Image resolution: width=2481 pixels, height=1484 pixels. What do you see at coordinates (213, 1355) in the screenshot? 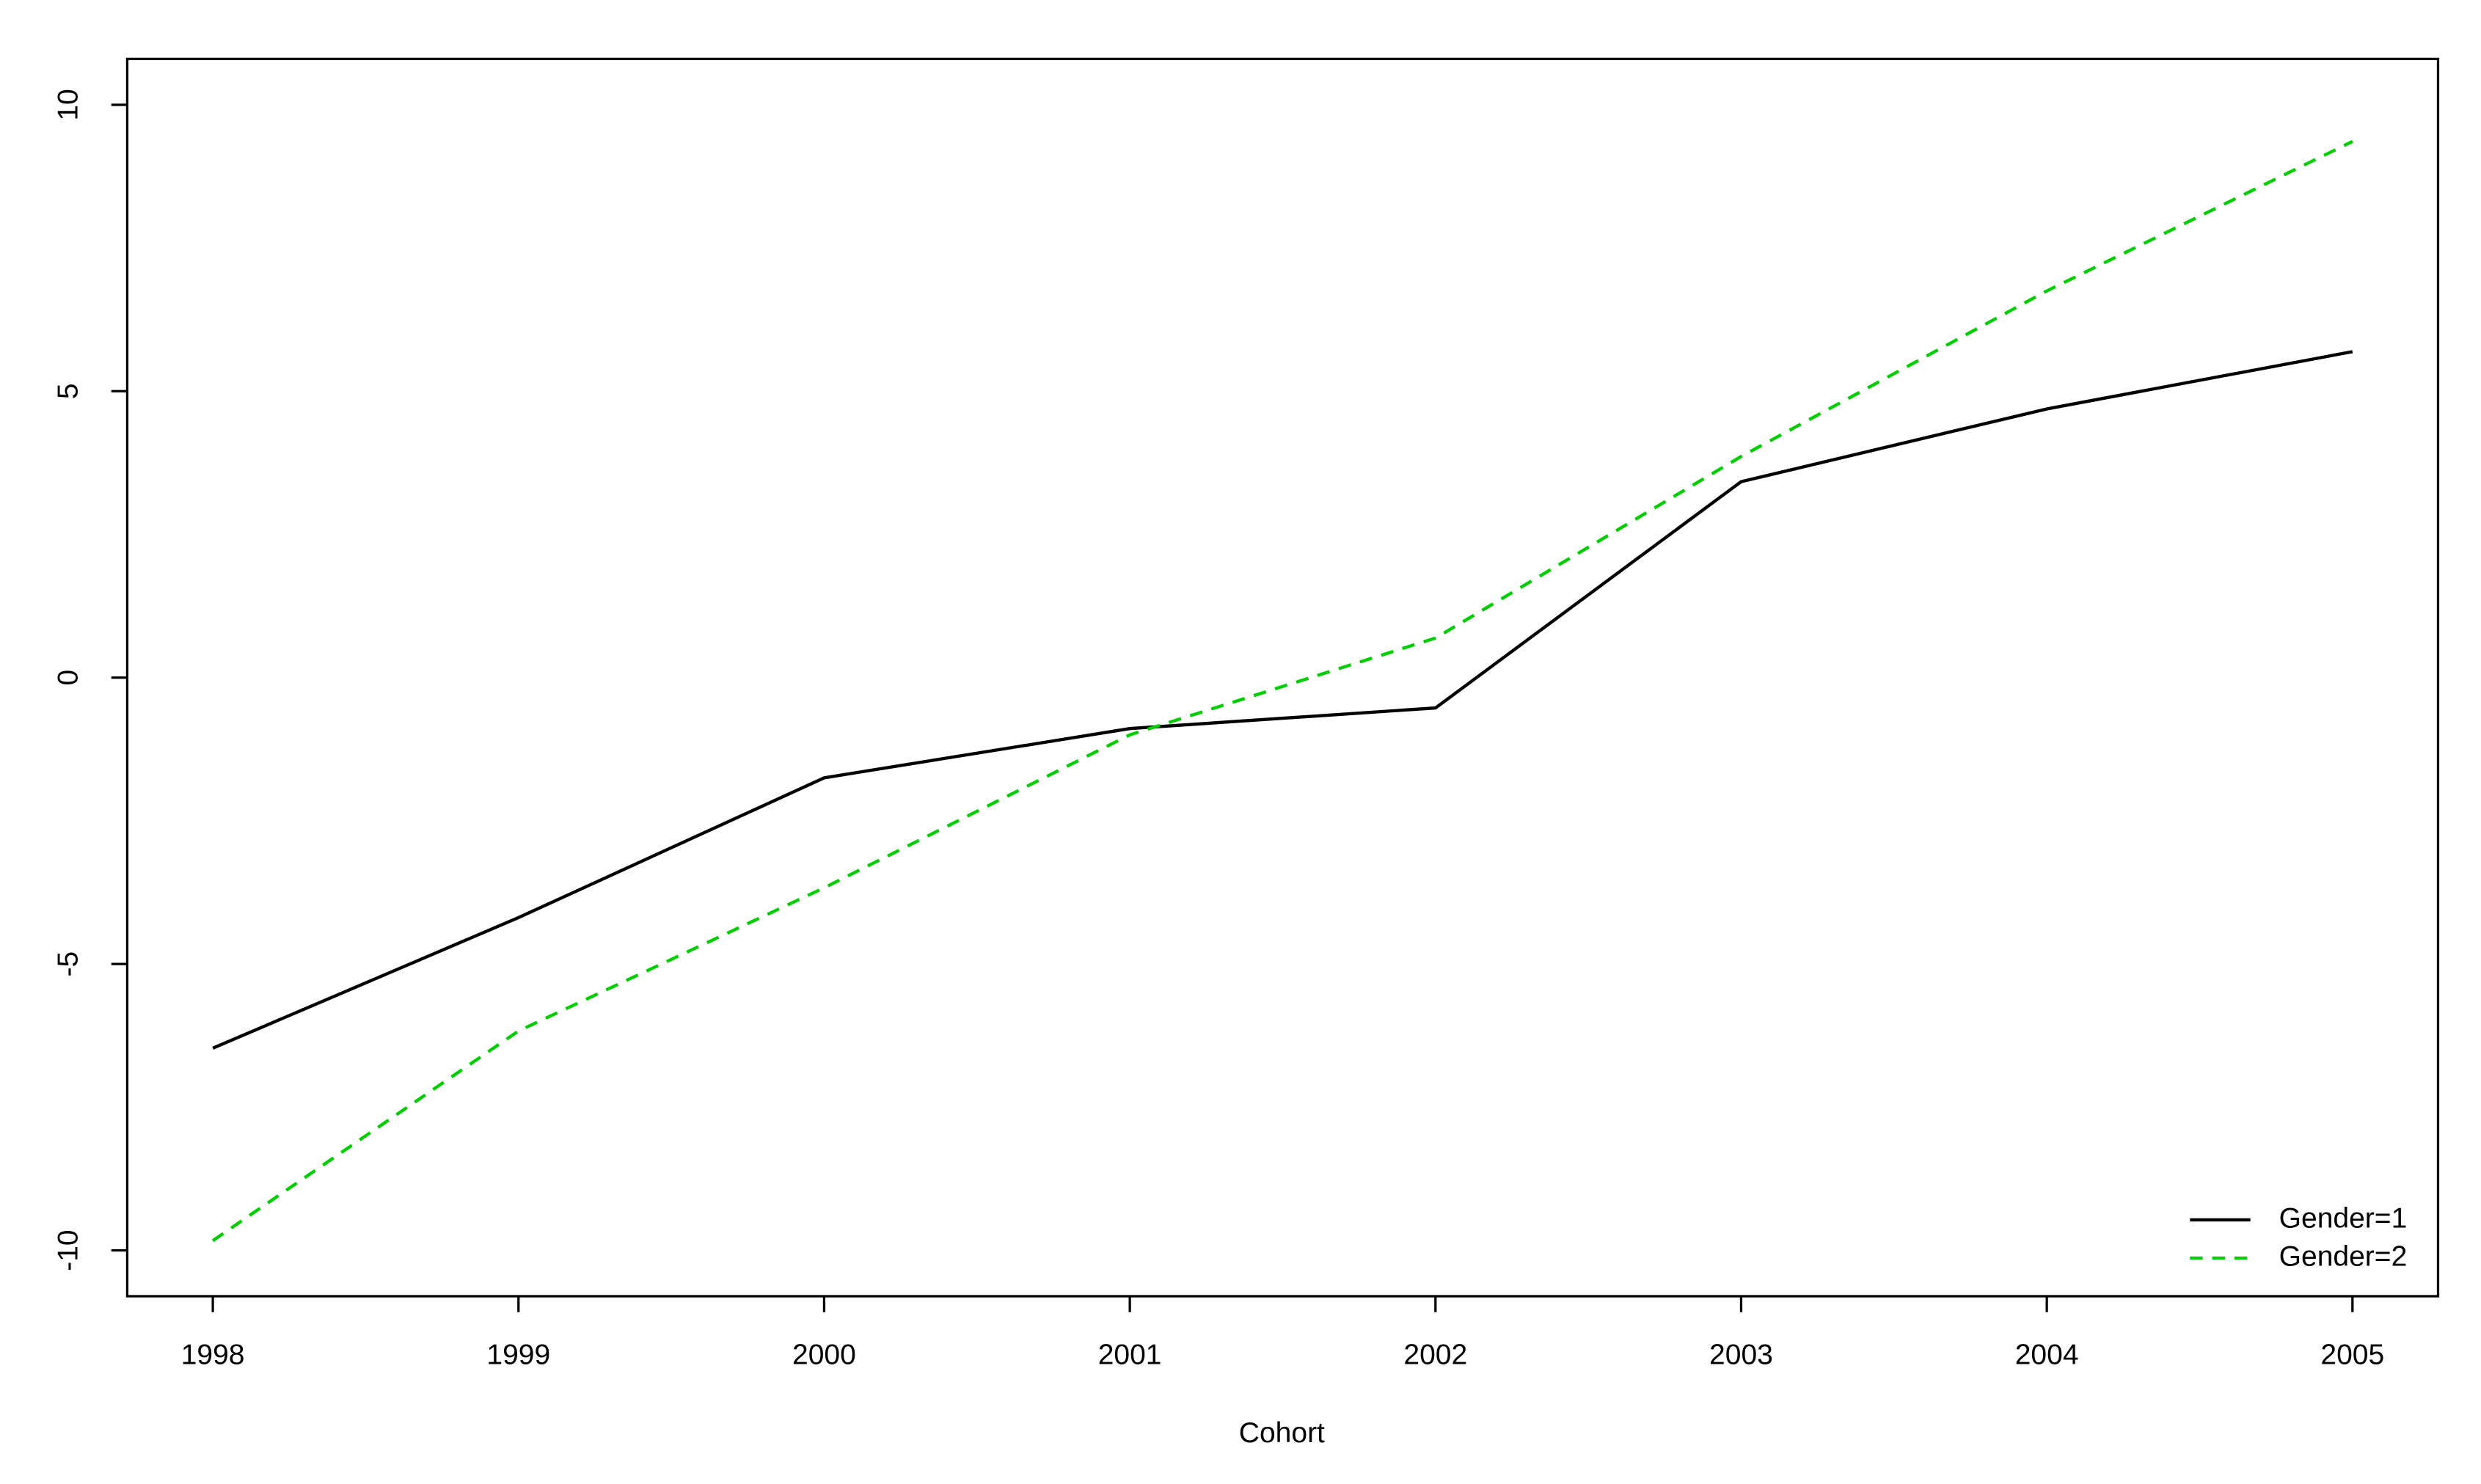
I see `x-tick-label: 1998` at bounding box center [213, 1355].